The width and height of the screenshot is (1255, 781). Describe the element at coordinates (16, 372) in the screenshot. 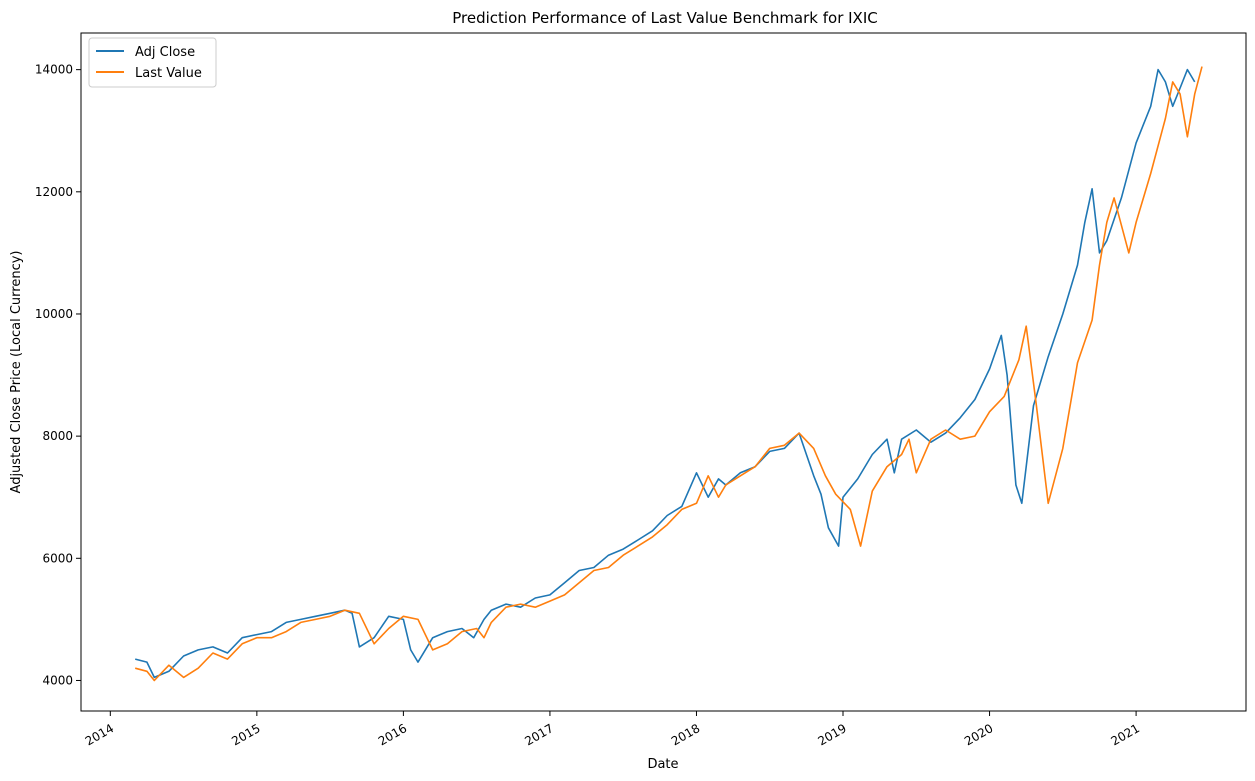

I see `y-axis-label: Adjusted Close Price (Local Currency)` at that location.